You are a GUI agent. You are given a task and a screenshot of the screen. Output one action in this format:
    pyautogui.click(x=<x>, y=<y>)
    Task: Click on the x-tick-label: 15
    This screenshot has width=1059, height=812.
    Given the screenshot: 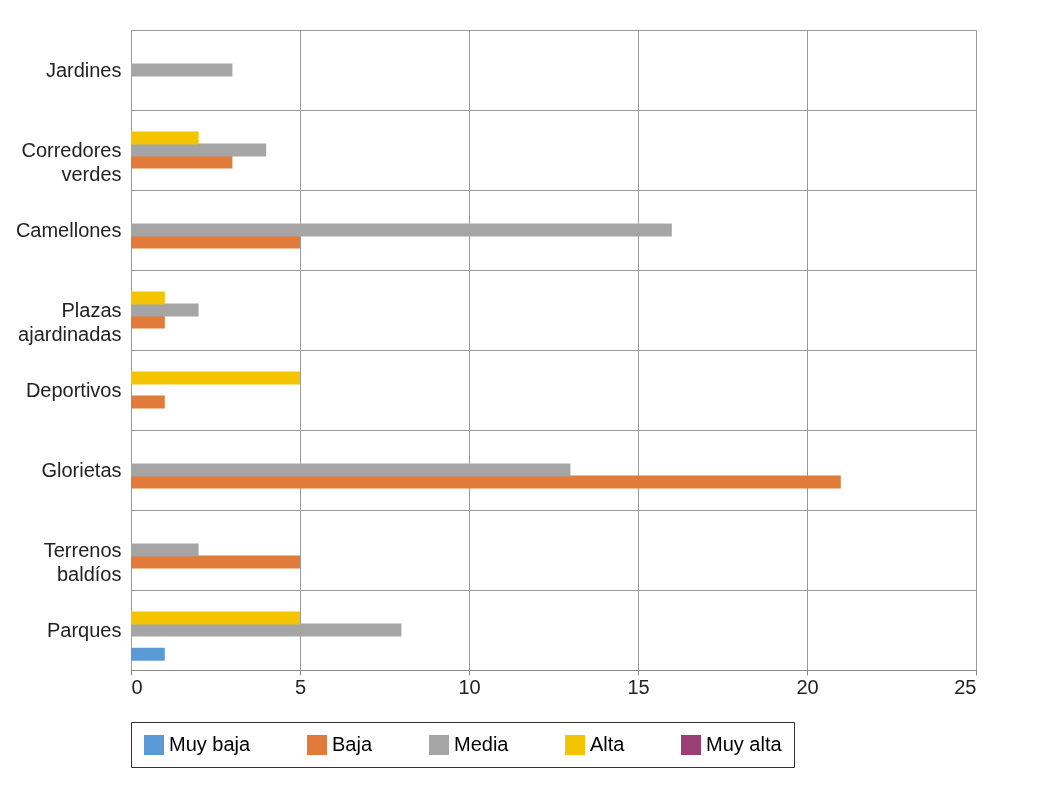 What is the action you would take?
    pyautogui.click(x=638, y=686)
    